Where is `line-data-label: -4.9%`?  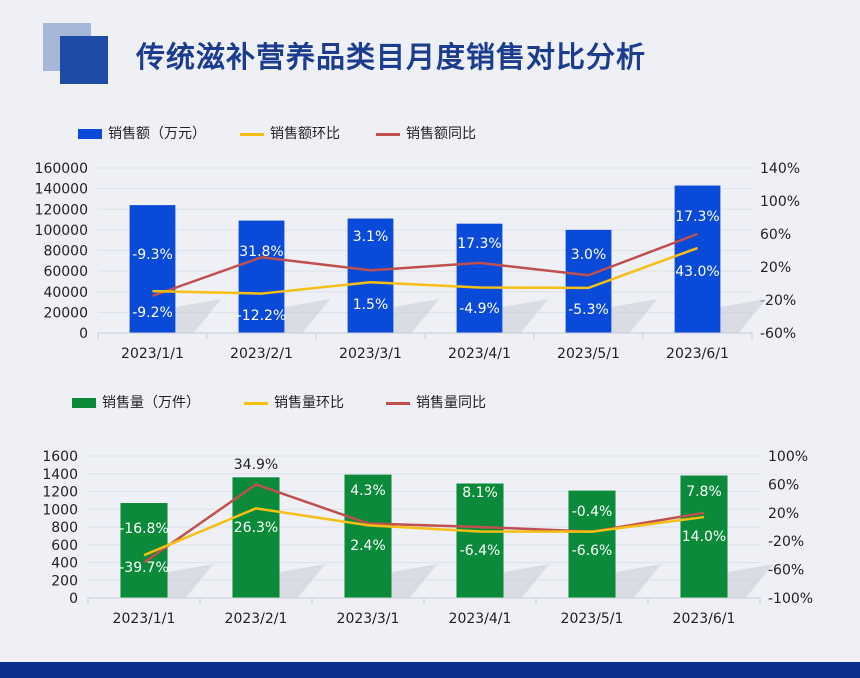
line-data-label: -4.9% is located at coordinates (479, 309).